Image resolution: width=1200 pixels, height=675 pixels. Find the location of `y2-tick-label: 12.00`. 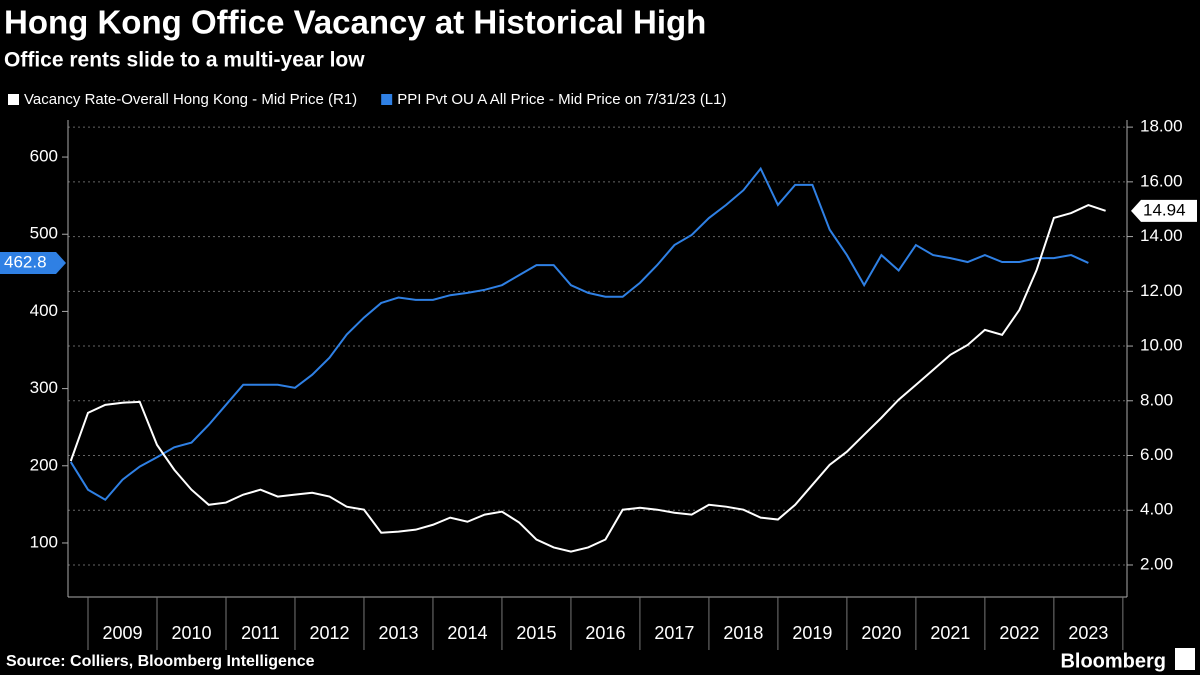

y2-tick-label: 12.00 is located at coordinates (1161, 290).